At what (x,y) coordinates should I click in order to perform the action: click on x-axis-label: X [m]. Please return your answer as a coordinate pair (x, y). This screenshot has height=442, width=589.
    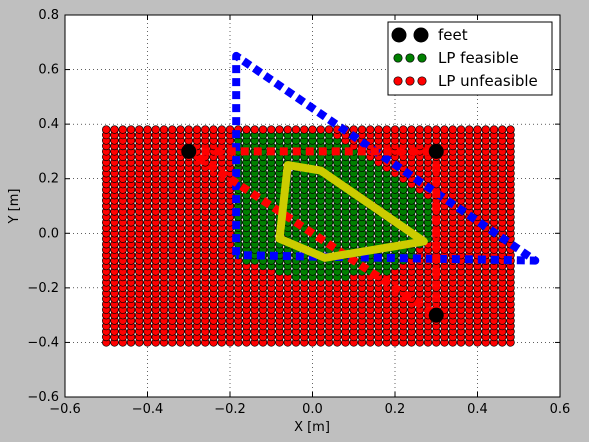
    Looking at the image, I should click on (312, 427).